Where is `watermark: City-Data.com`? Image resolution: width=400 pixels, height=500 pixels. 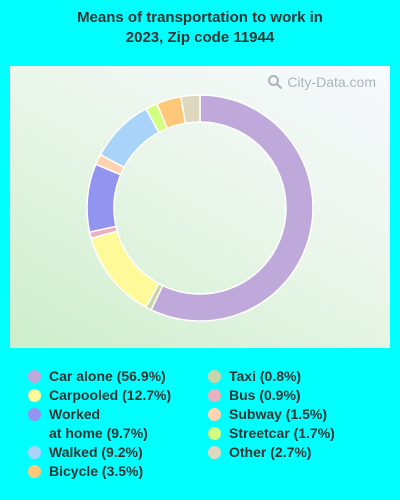
watermark: City-Data.com is located at coordinates (321, 82).